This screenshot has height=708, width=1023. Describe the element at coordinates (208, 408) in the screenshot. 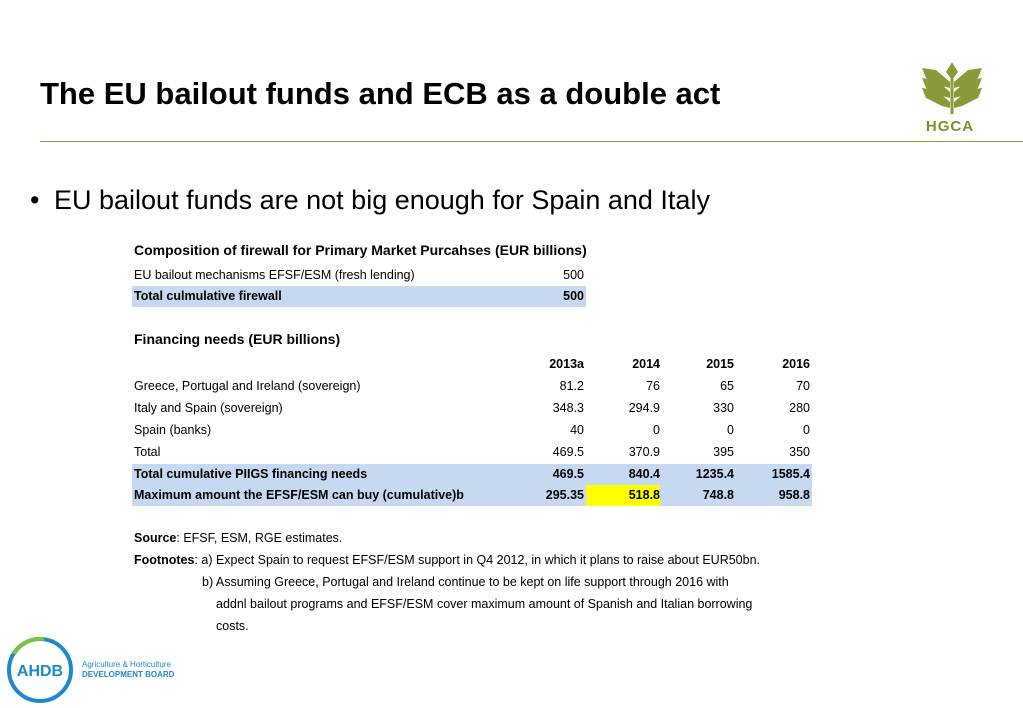

I see `row-label: Italy and Spain (sovereign)` at that location.